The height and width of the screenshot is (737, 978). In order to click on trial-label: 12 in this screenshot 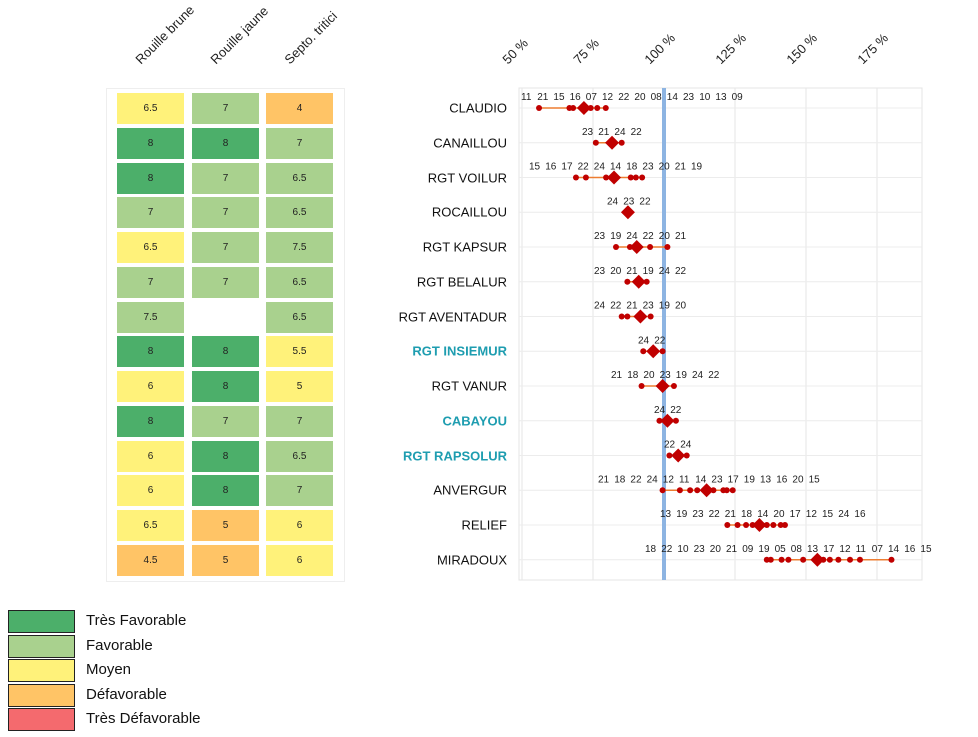, I will do `click(812, 514)`.